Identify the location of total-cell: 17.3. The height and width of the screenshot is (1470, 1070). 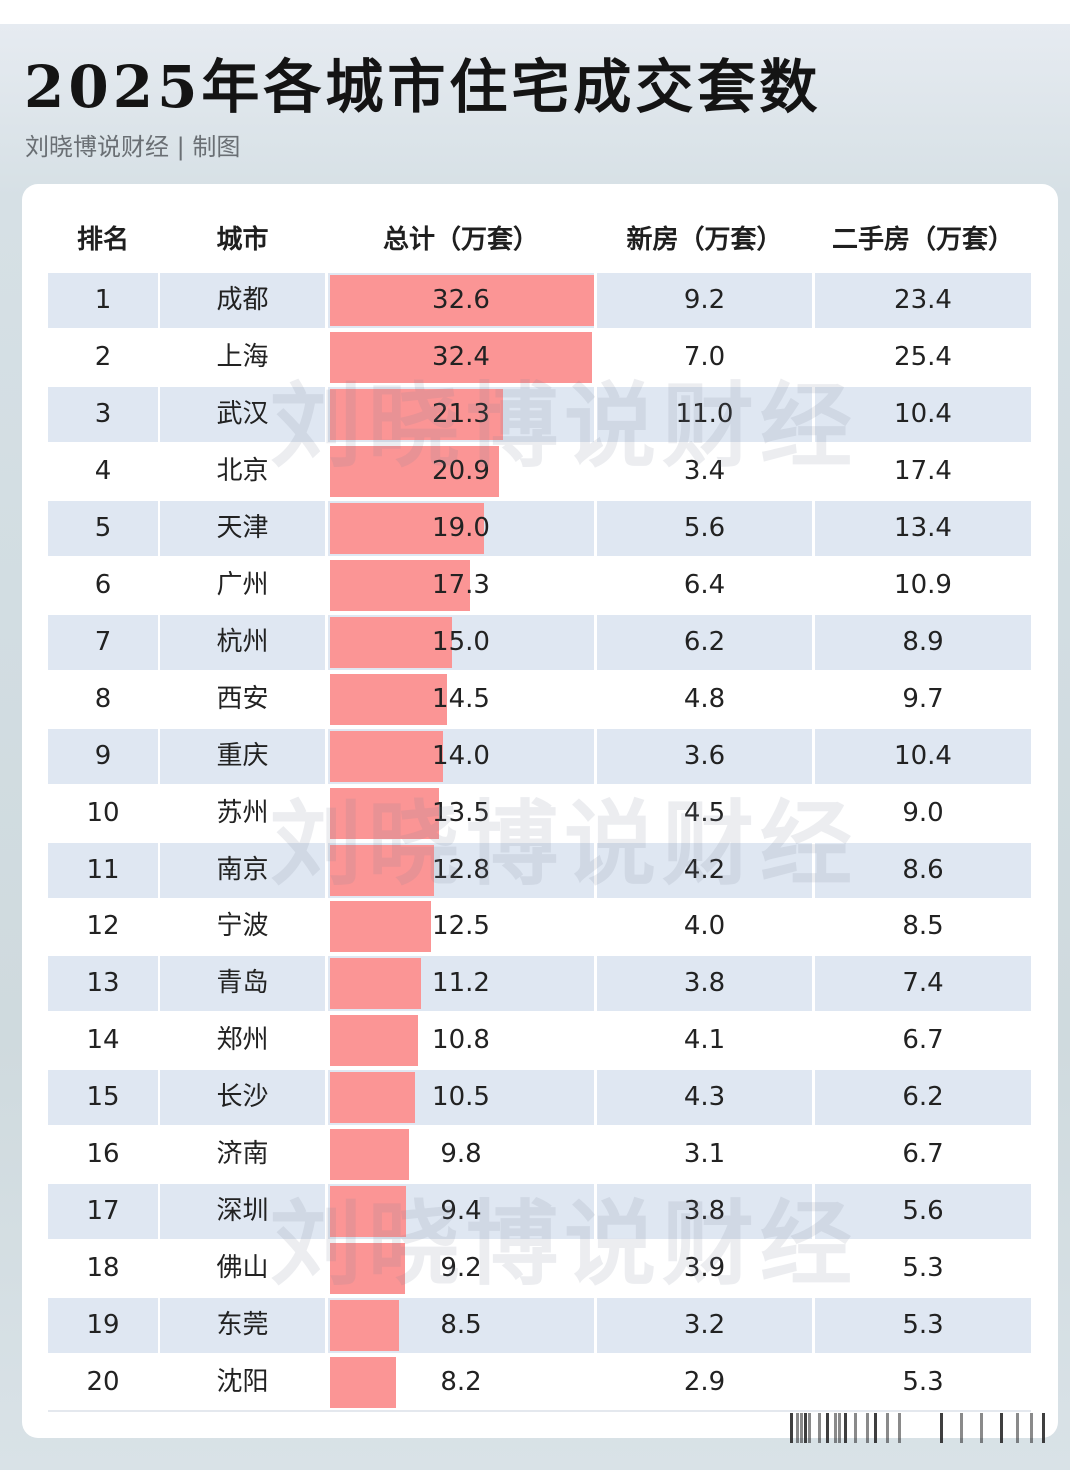
(461, 584).